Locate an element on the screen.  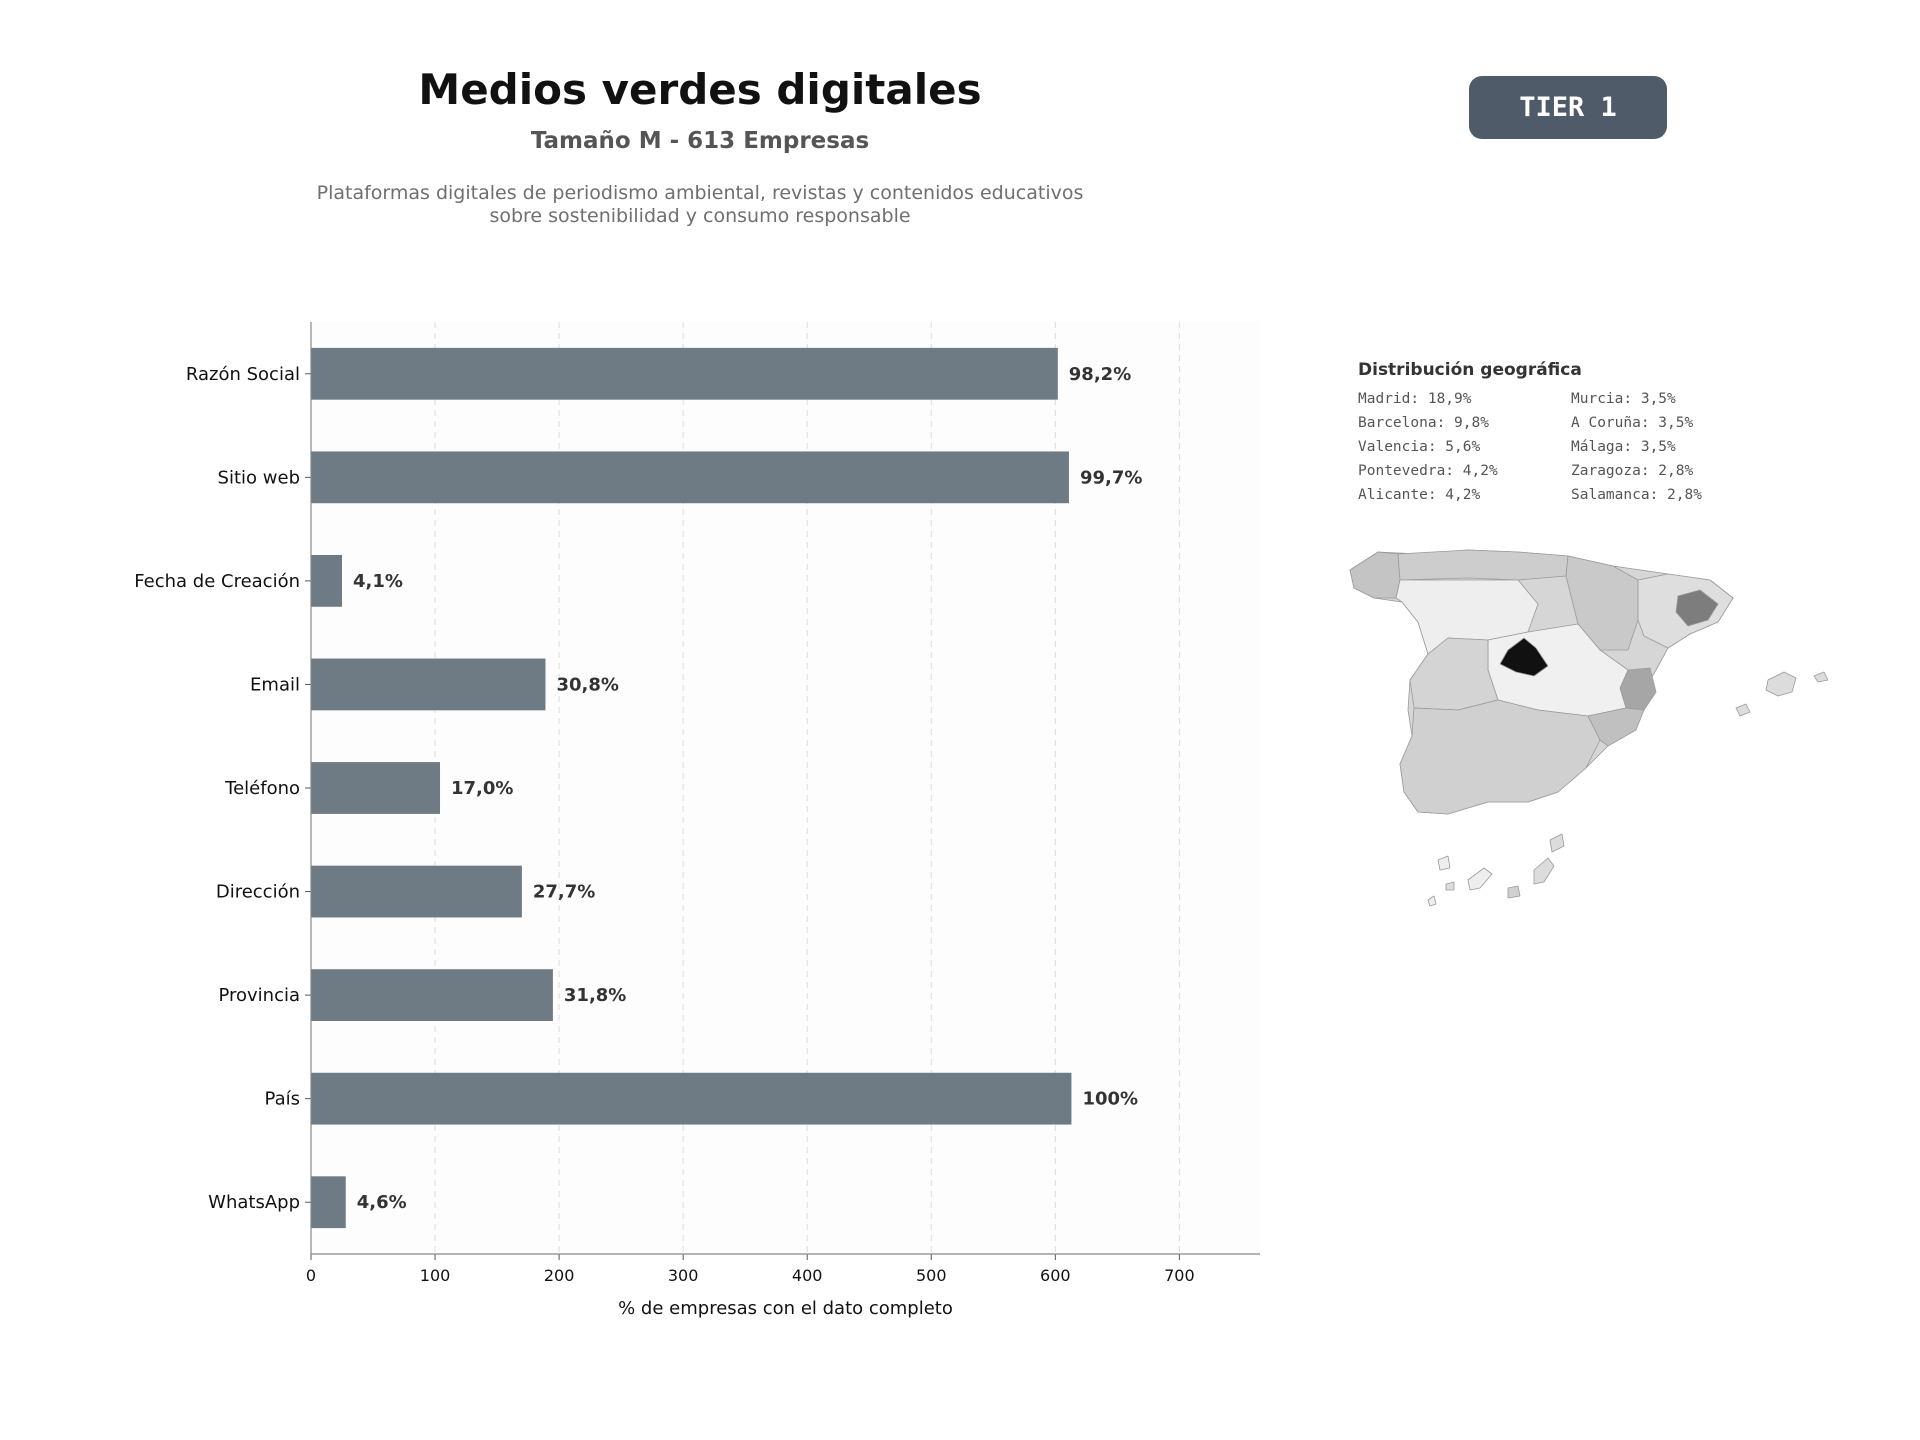
x-tick-label: 0 is located at coordinates (311, 1275).